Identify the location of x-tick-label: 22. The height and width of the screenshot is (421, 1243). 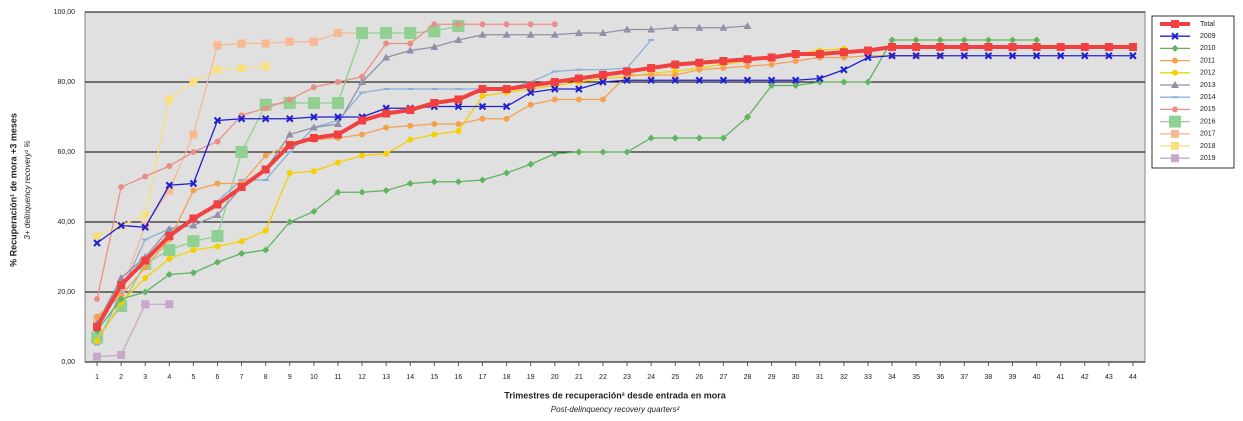
(603, 377).